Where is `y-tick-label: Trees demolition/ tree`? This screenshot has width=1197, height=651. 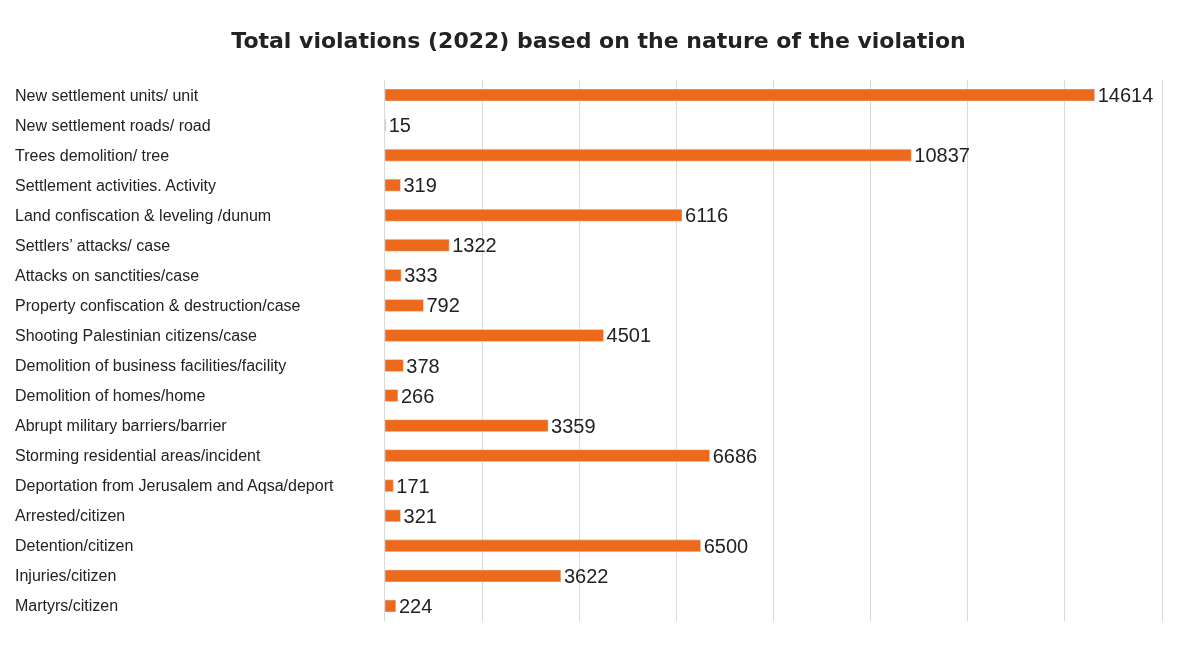
y-tick-label: Trees demolition/ tree is located at coordinates (92, 155).